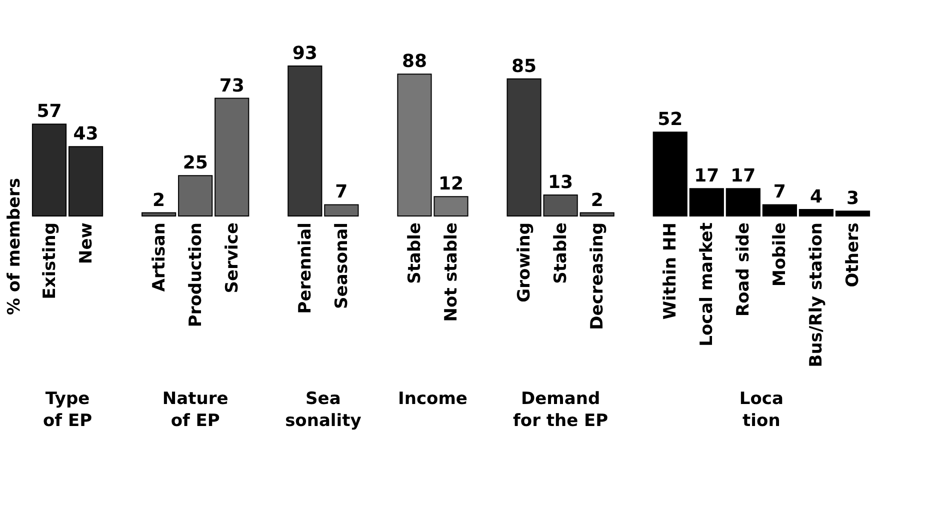 The height and width of the screenshot is (506, 939). Describe the element at coordinates (561, 183) in the screenshot. I see `data-label: 13` at that location.